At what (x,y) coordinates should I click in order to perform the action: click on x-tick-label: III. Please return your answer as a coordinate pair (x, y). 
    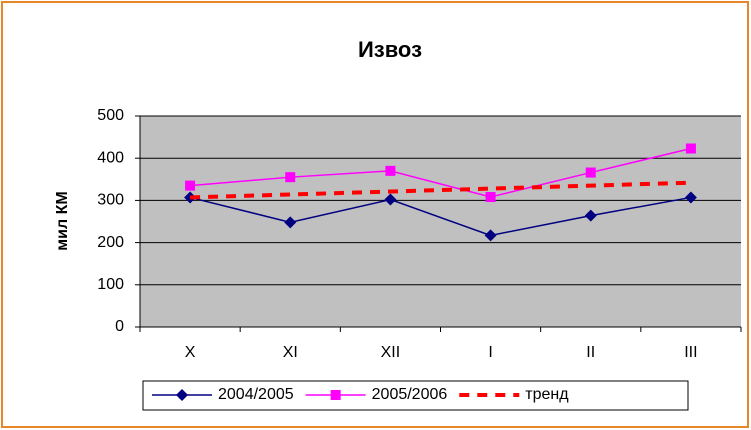
    Looking at the image, I should click on (690, 352).